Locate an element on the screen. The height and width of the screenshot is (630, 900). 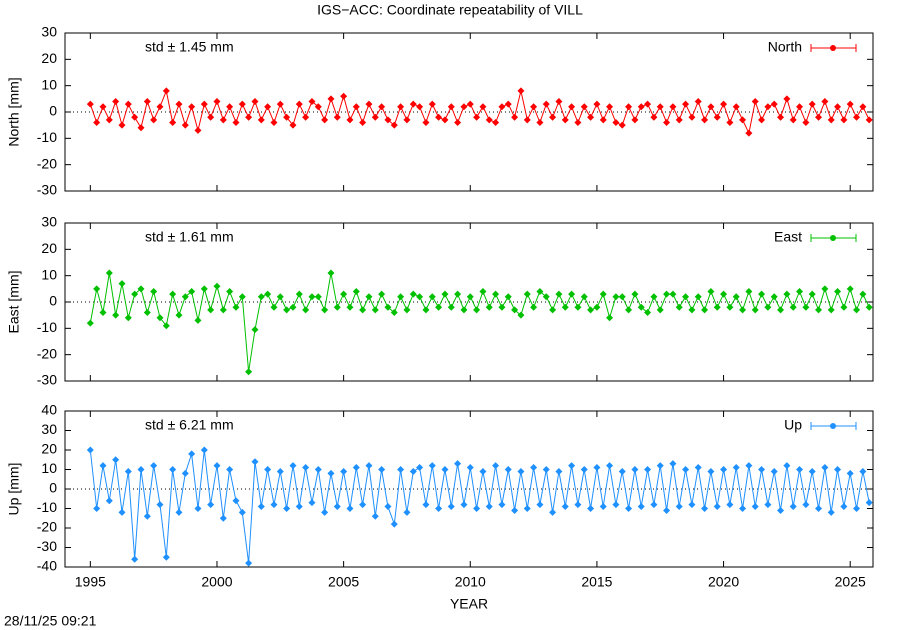
annotation: std ± 6.21 mm is located at coordinates (189, 425).